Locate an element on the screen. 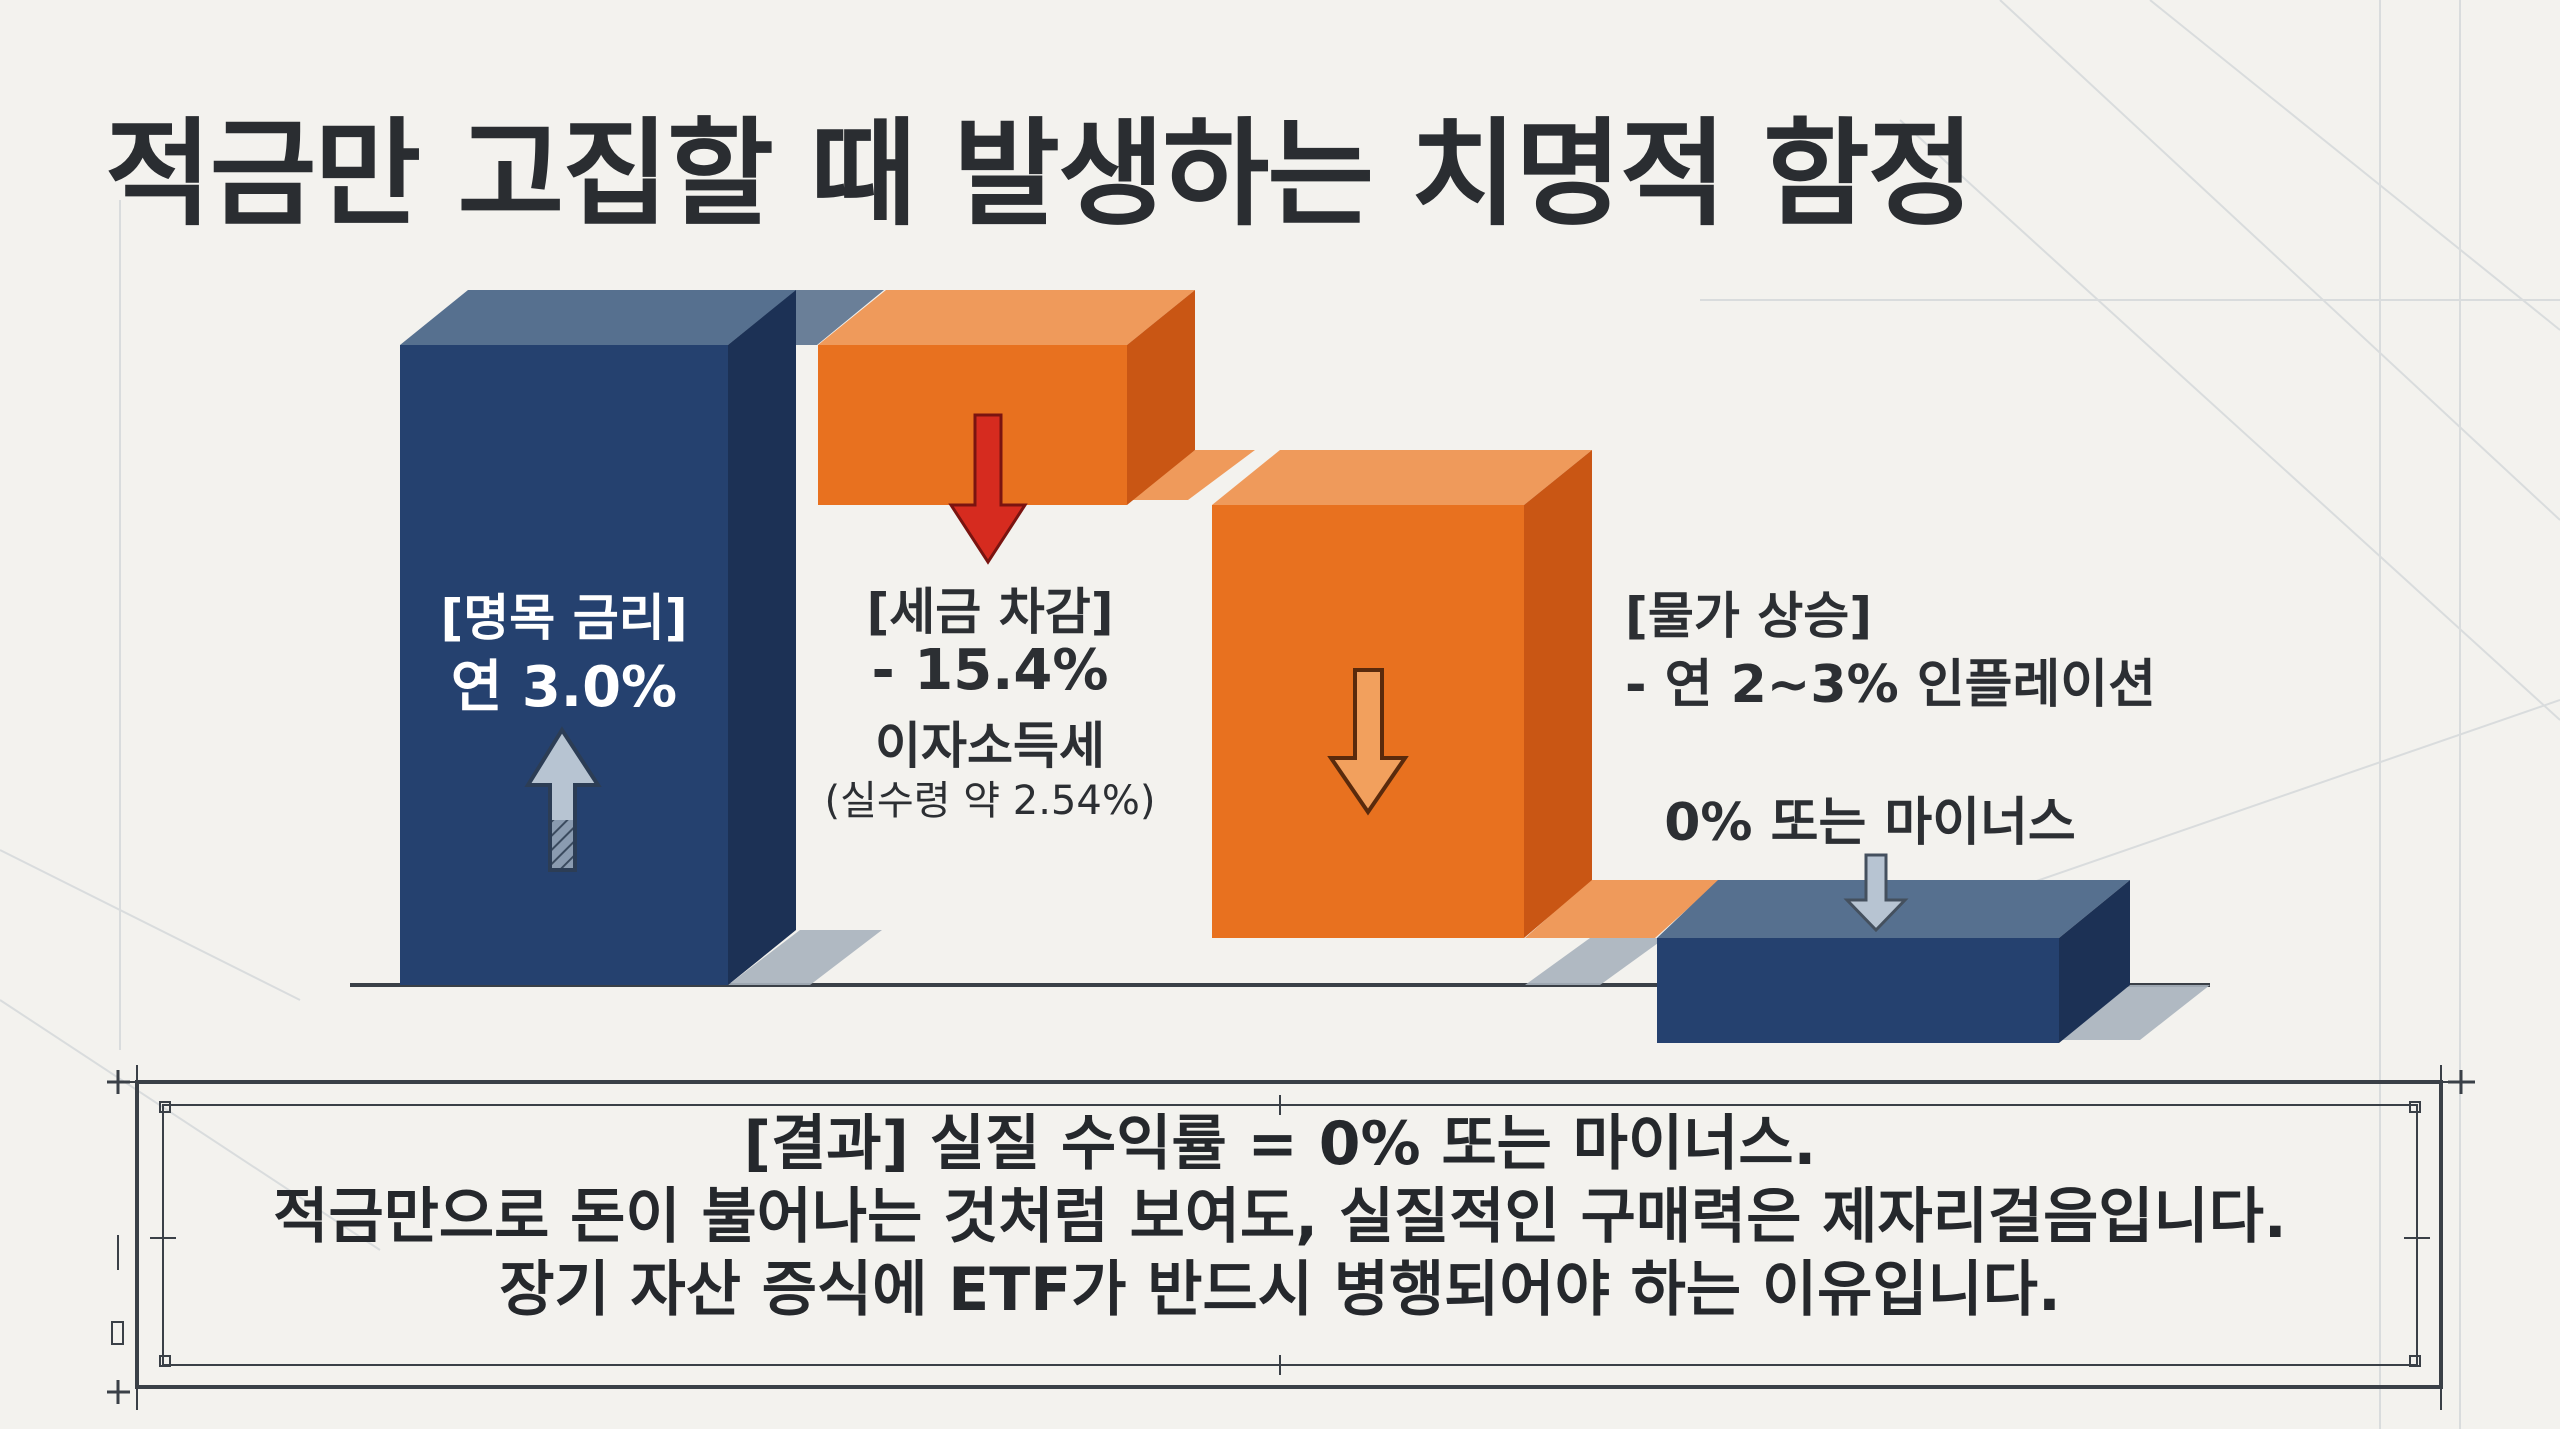 The width and height of the screenshot is (2560, 1429). bar-tax is located at coordinates (1006, 397).